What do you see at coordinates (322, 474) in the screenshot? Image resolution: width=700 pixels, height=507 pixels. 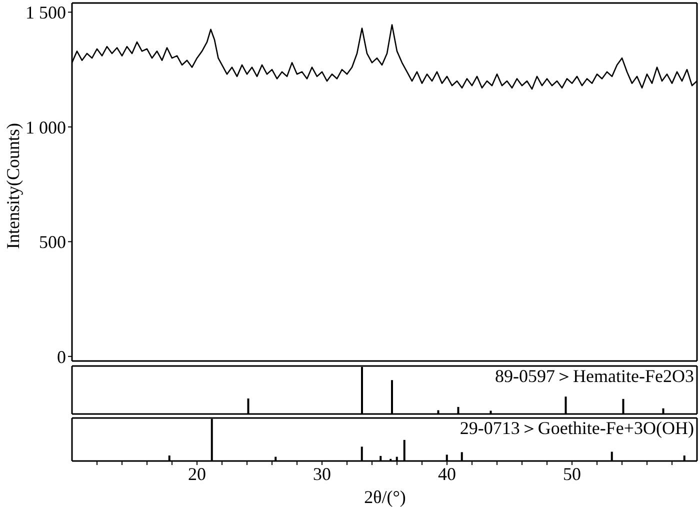 I see `x-tick-label: 30` at bounding box center [322, 474].